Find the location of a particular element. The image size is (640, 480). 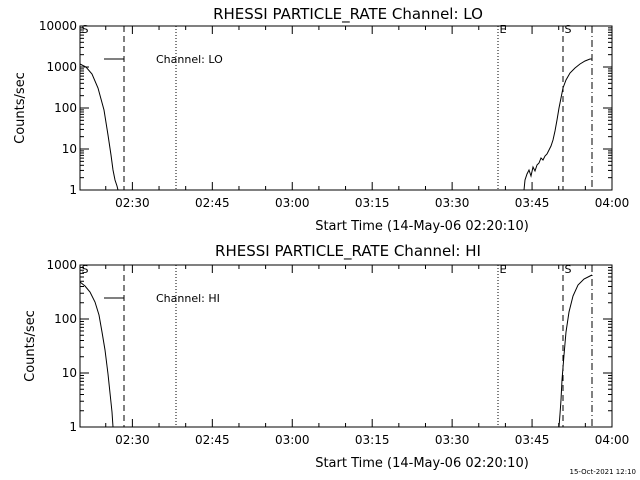

x-axis-label-hi: Start Time (14-May-06 02:20:10) is located at coordinates (422, 463).